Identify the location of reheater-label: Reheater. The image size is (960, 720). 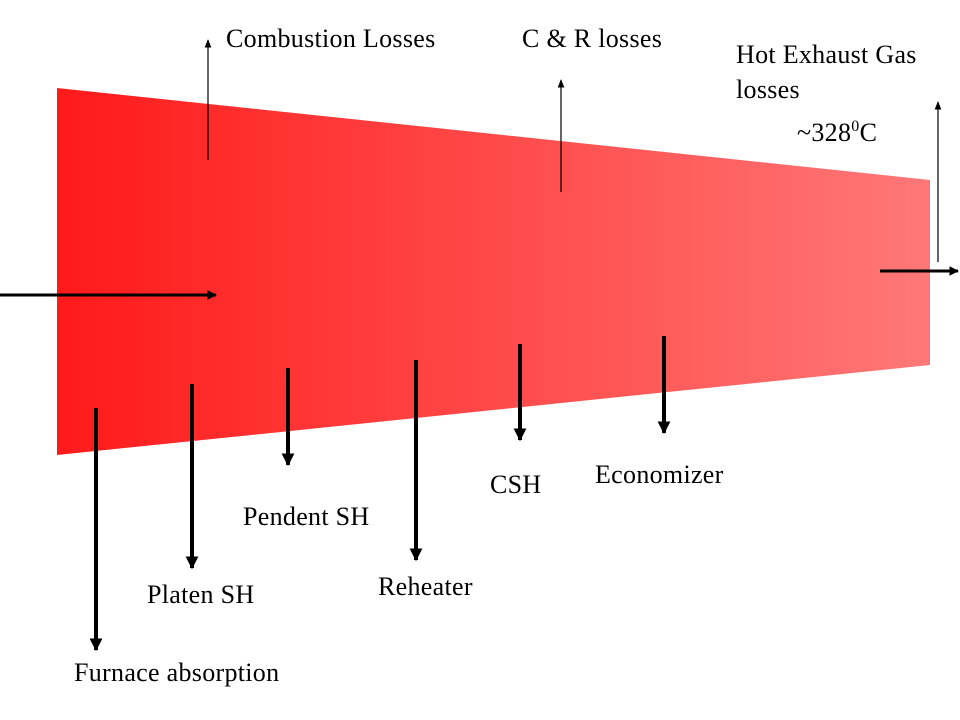
(425, 586).